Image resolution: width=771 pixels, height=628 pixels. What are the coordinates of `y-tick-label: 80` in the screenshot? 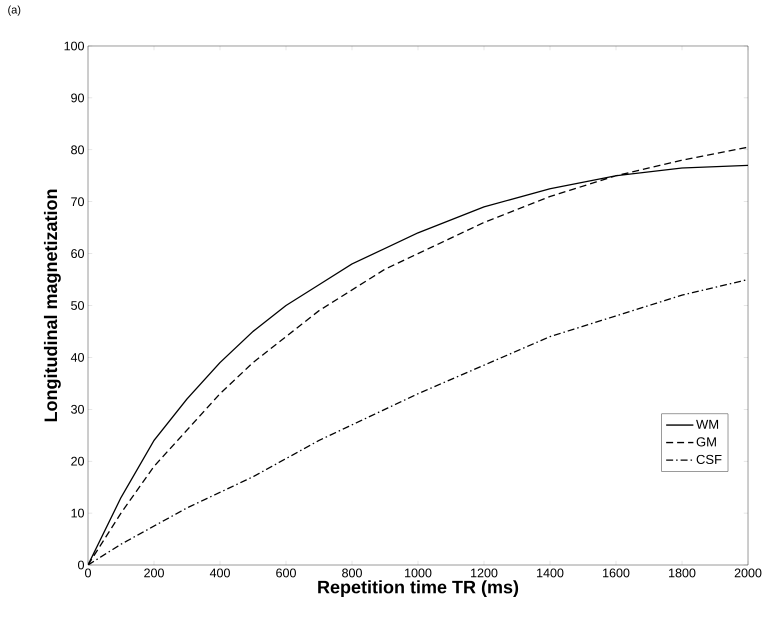 It's located at (77, 149).